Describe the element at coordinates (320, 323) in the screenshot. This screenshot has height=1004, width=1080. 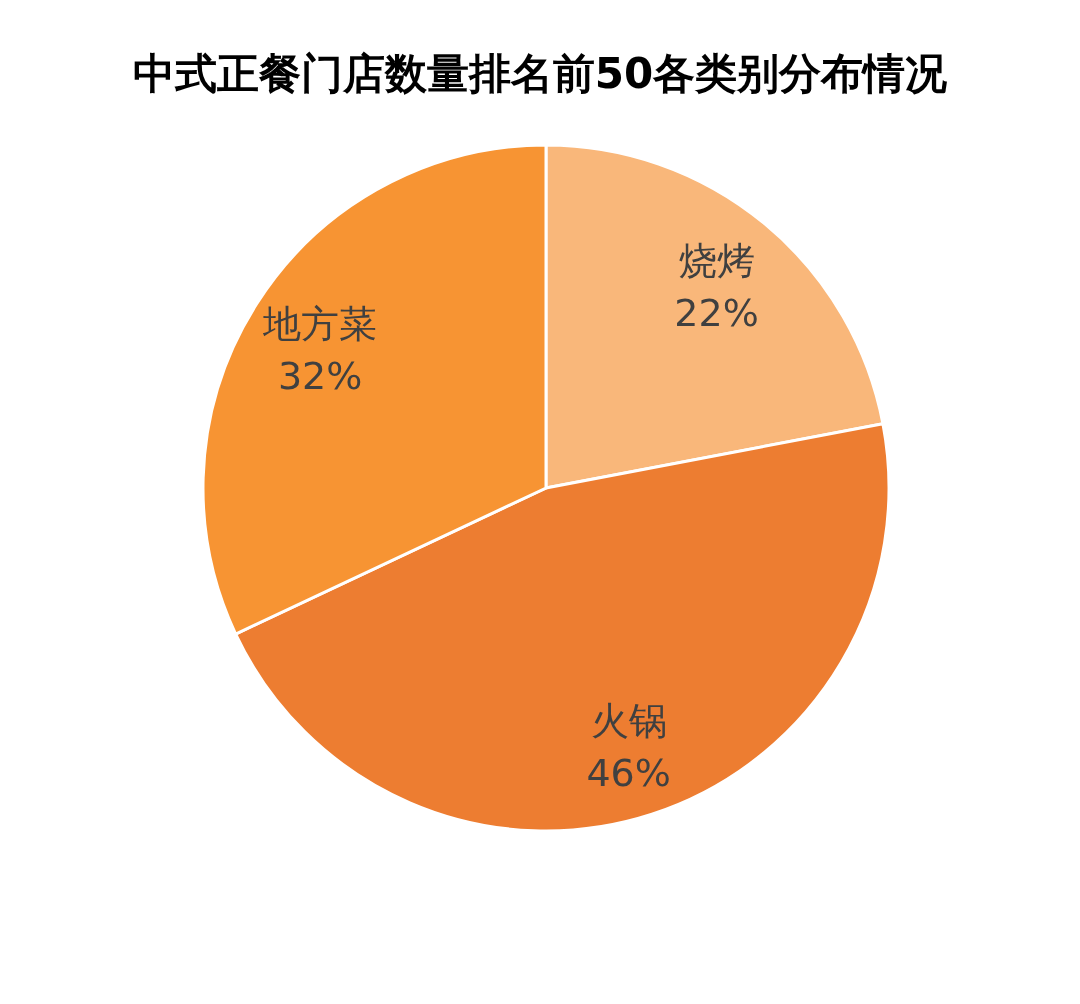
I see `slice-label: 地方菜` at that location.